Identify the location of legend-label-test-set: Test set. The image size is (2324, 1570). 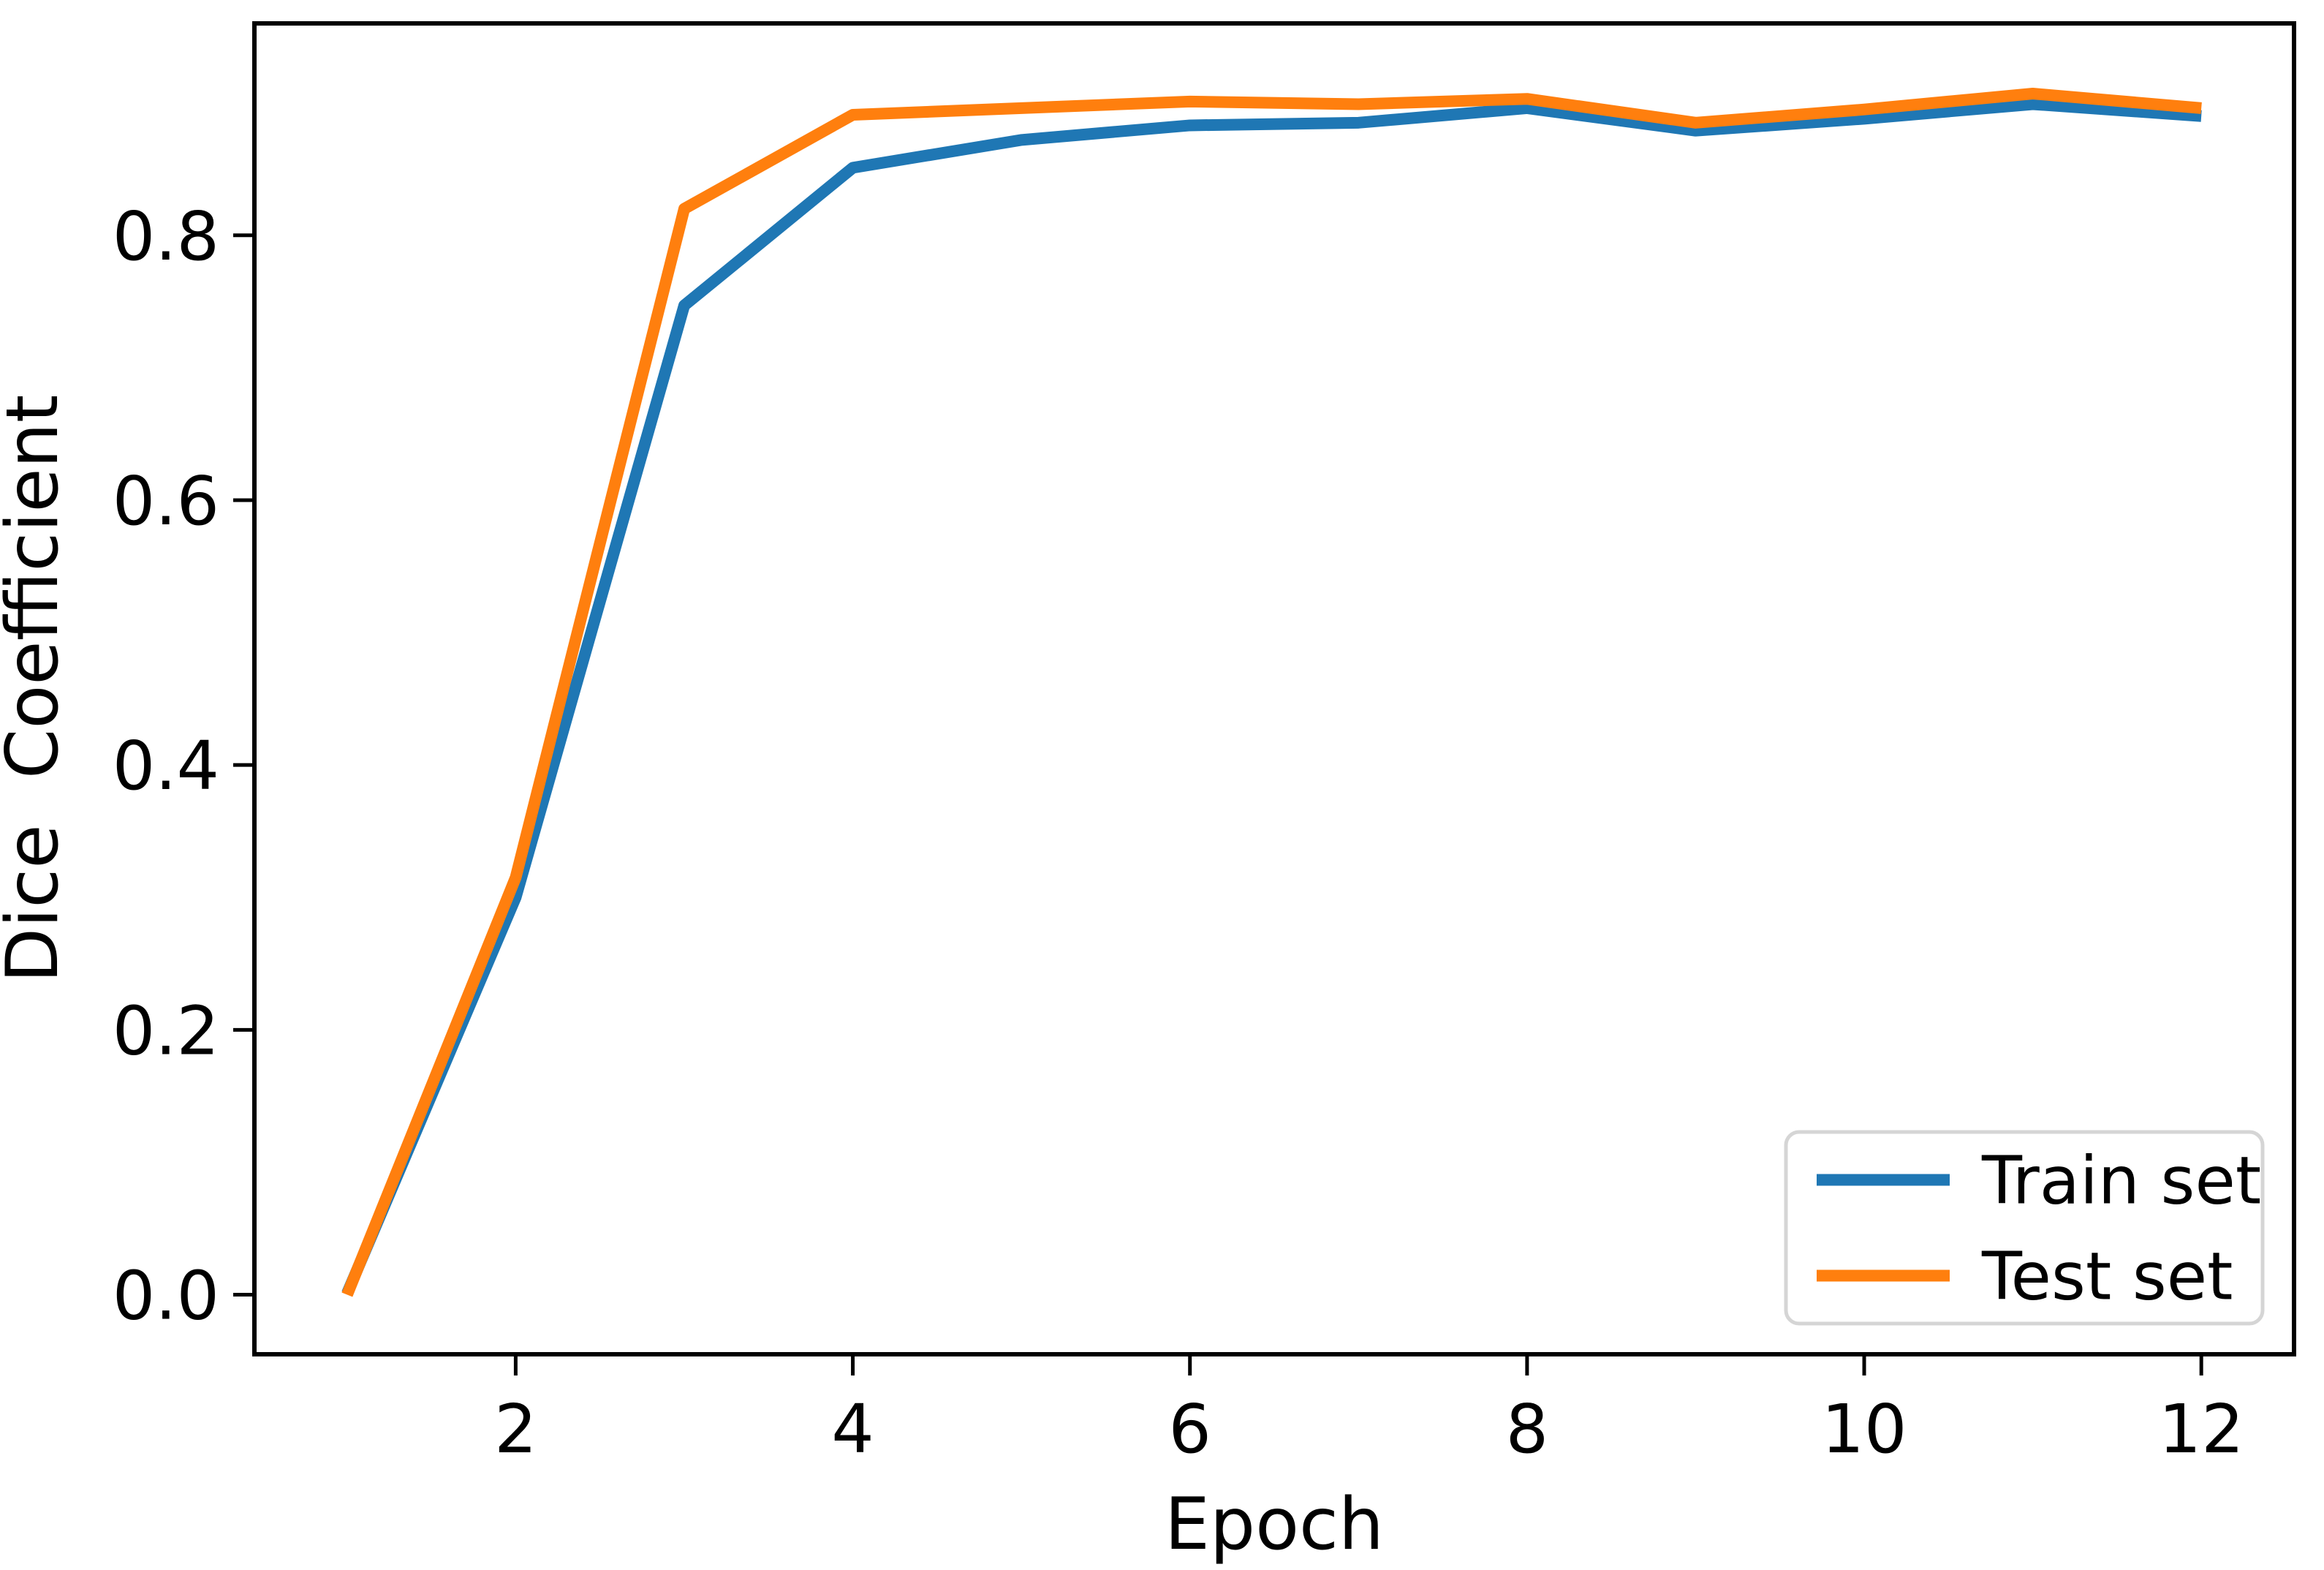
(2107, 1278).